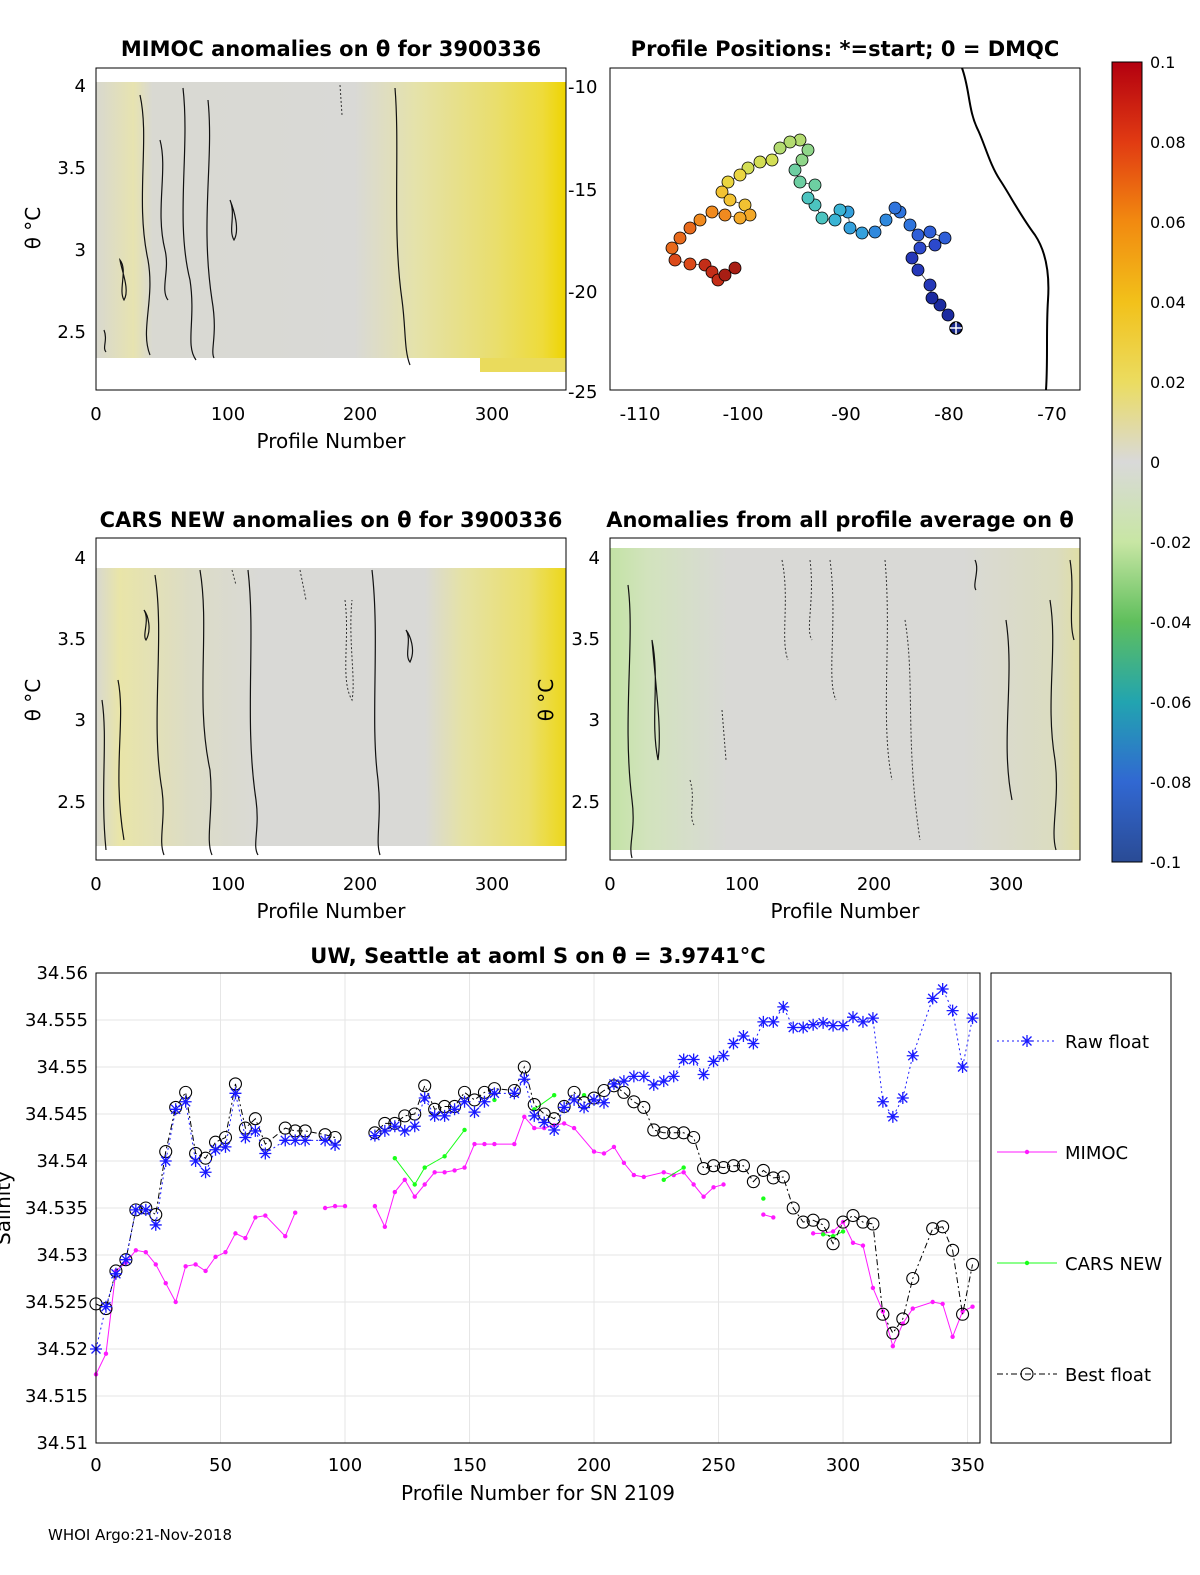 This screenshot has width=1200, height=1575. Describe the element at coordinates (71, 680) in the screenshot. I see `cars-yticks: 2.5 3 3.5 4` at that location.